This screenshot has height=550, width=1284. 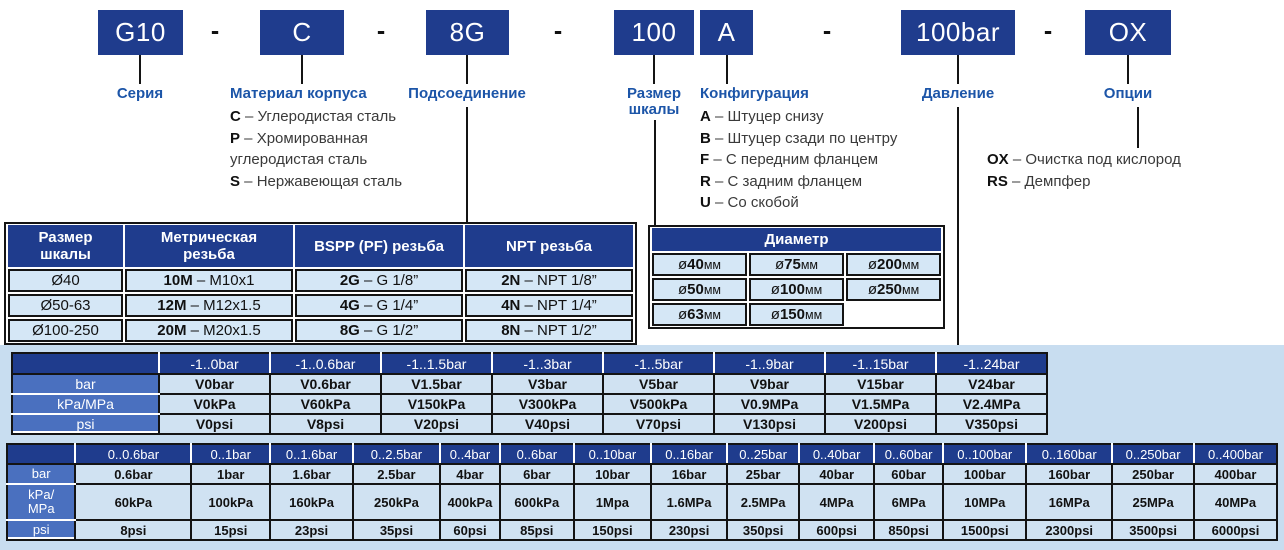 What do you see at coordinates (547, 363) in the screenshot?
I see `vacuum-table-range-header: -1..3bar` at bounding box center [547, 363].